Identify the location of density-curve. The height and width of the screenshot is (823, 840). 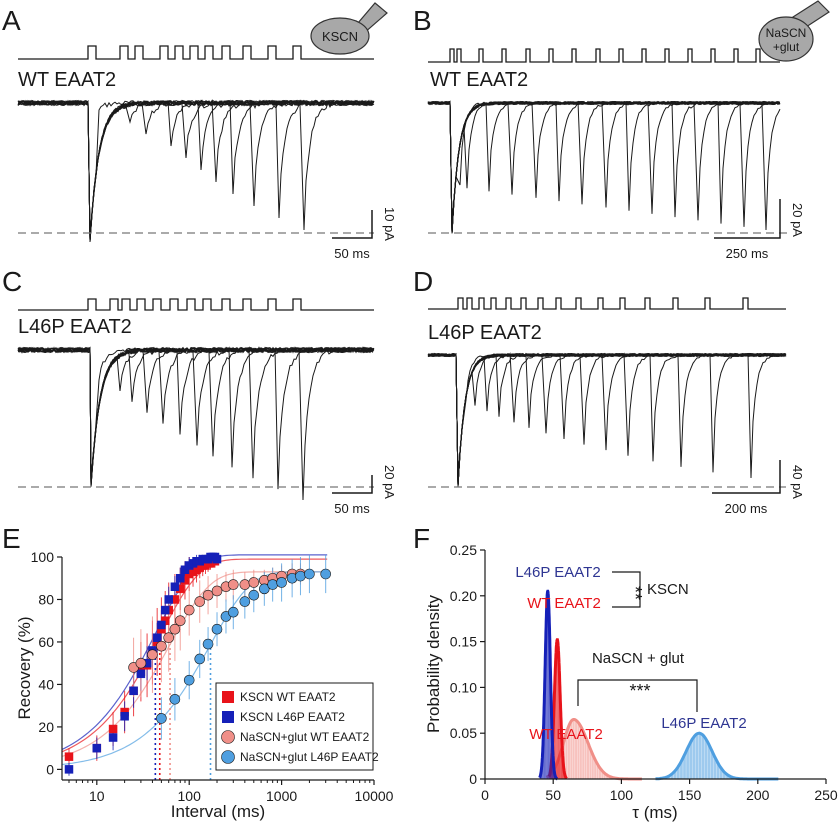
(548, 685).